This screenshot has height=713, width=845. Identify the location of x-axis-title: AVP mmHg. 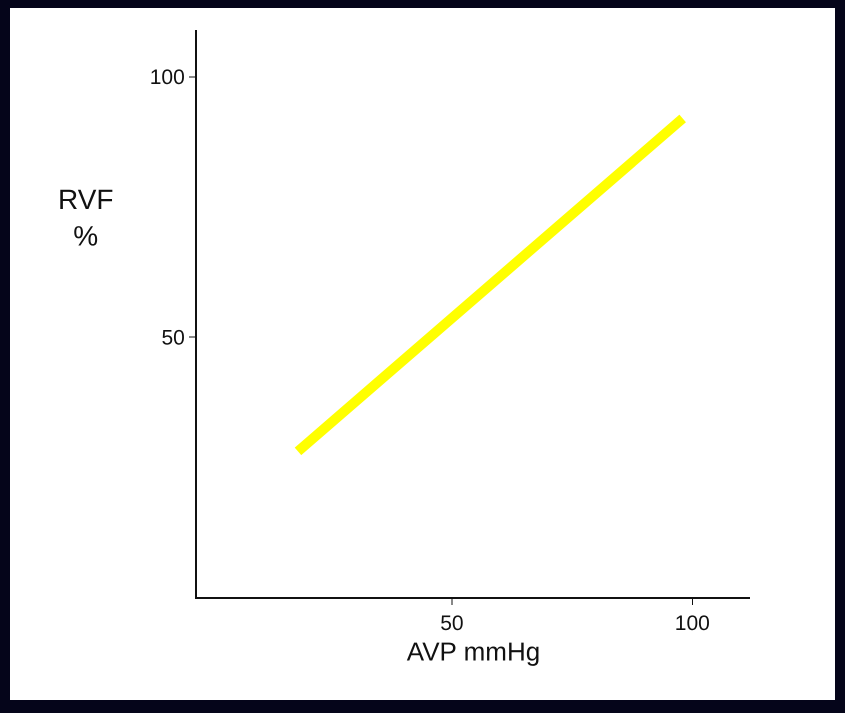
(473, 651).